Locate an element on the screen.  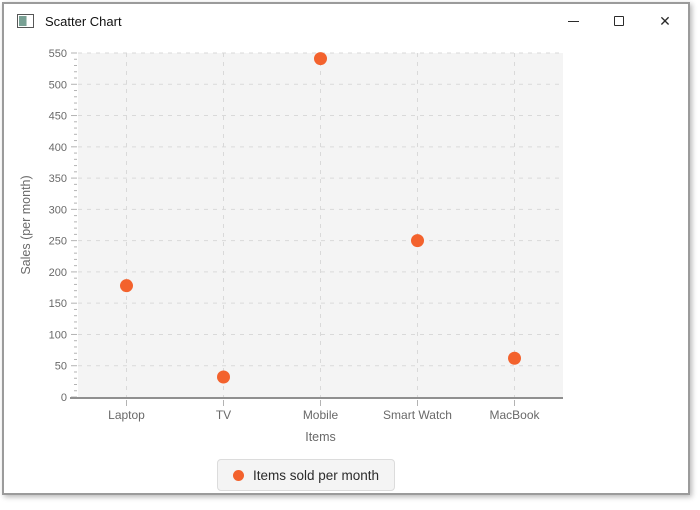
legend-series-label: Items sold per month is located at coordinates (316, 475).